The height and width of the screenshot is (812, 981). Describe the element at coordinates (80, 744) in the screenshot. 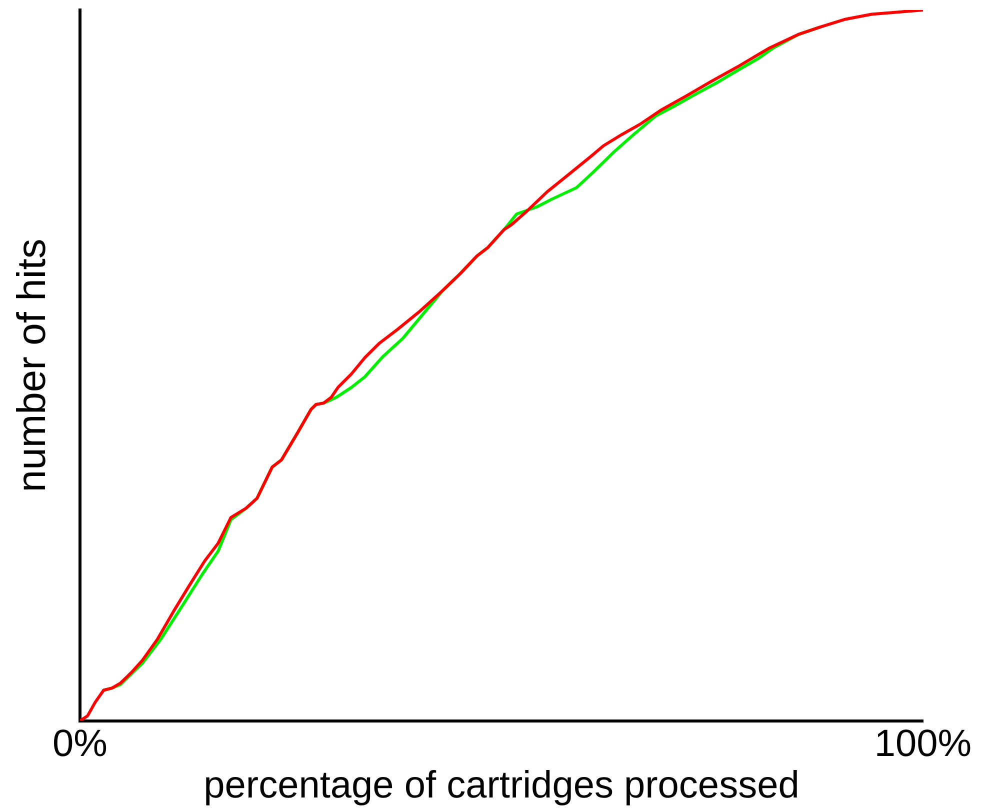

I see `x-tick-label: 0%` at that location.